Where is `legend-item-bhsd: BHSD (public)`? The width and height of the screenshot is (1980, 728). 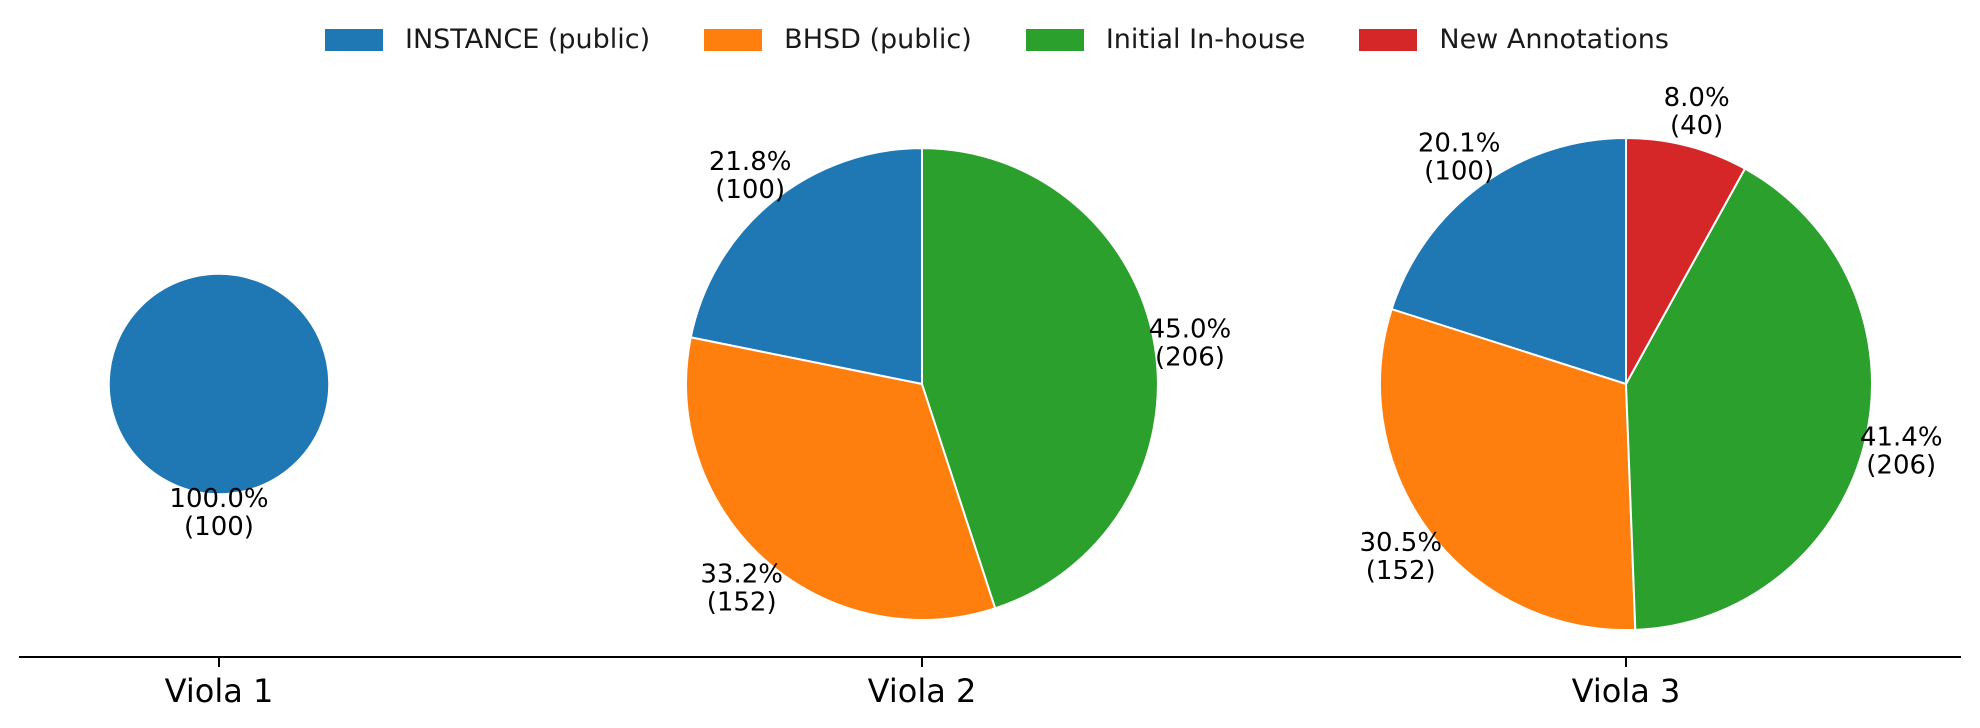
legend-item-bhsd: BHSD (public) is located at coordinates (838, 39).